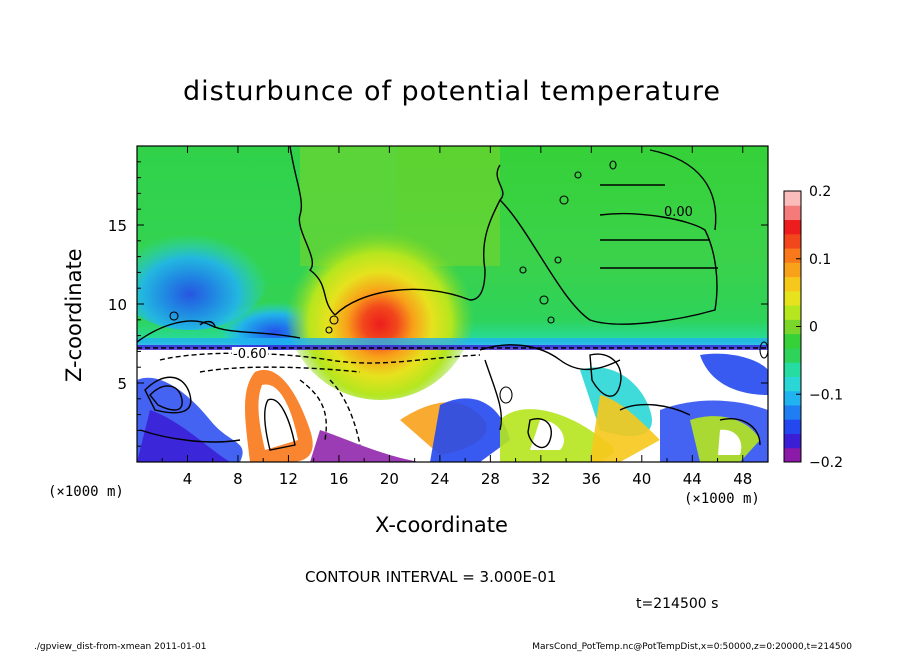 The height and width of the screenshot is (654, 904). What do you see at coordinates (117, 305) in the screenshot?
I see `y-tick-label: 10` at bounding box center [117, 305].